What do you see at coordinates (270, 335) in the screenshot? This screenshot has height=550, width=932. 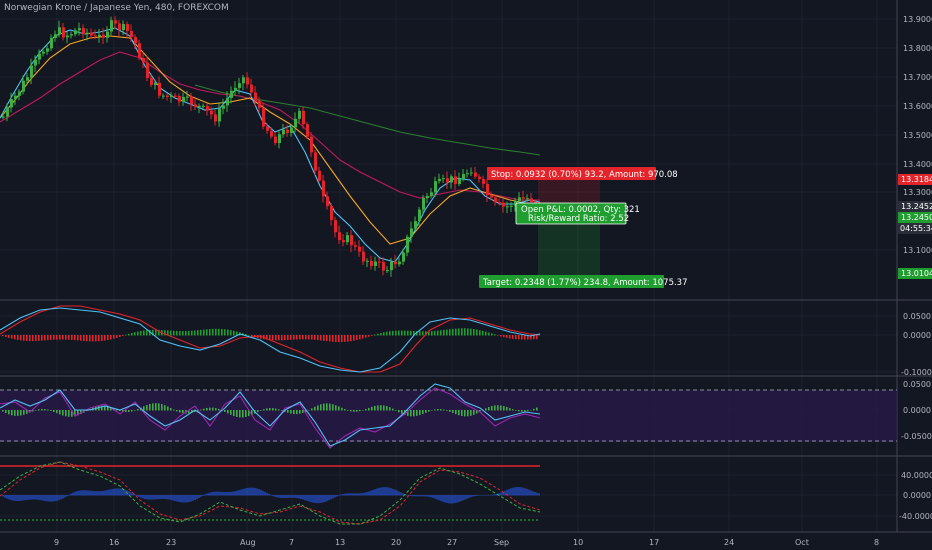 I see `macd-histogram` at bounding box center [270, 335].